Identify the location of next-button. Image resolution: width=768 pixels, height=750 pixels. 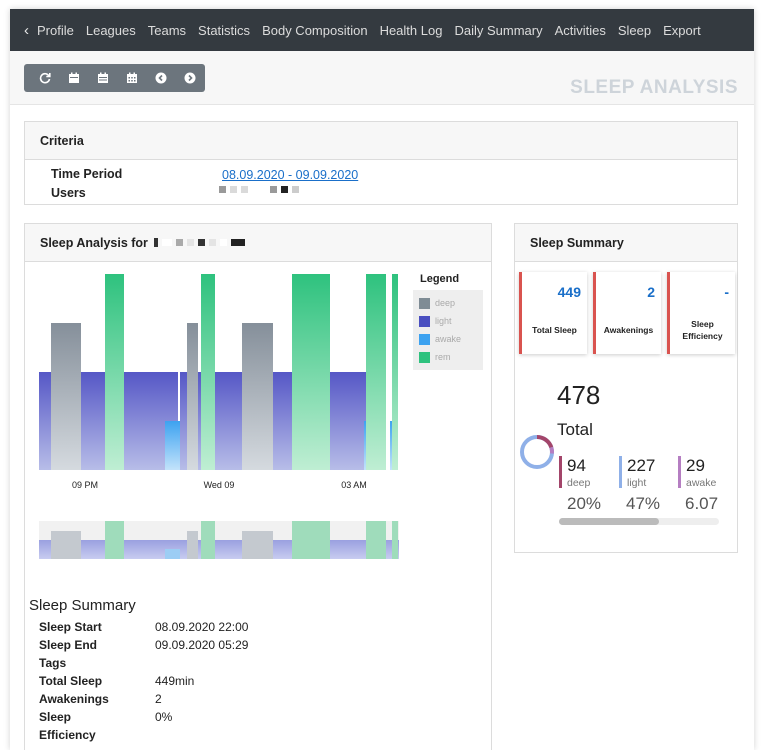
(189, 78).